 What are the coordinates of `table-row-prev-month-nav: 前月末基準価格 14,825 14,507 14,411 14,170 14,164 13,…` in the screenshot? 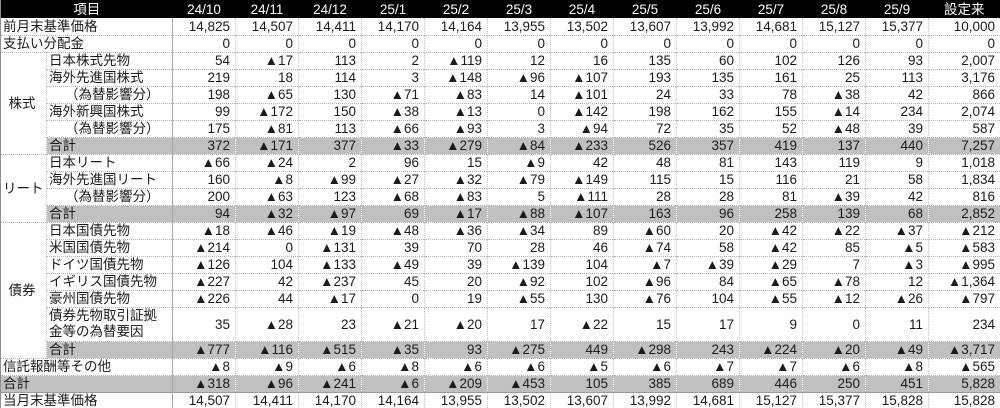 It's located at (500, 26).